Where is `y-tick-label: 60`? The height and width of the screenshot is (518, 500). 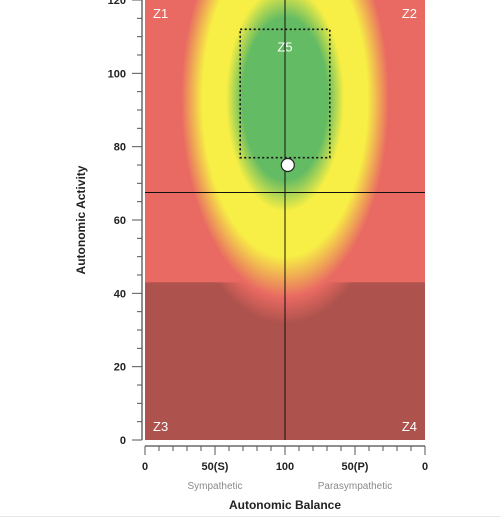 y-tick-label: 60 is located at coordinates (120, 221).